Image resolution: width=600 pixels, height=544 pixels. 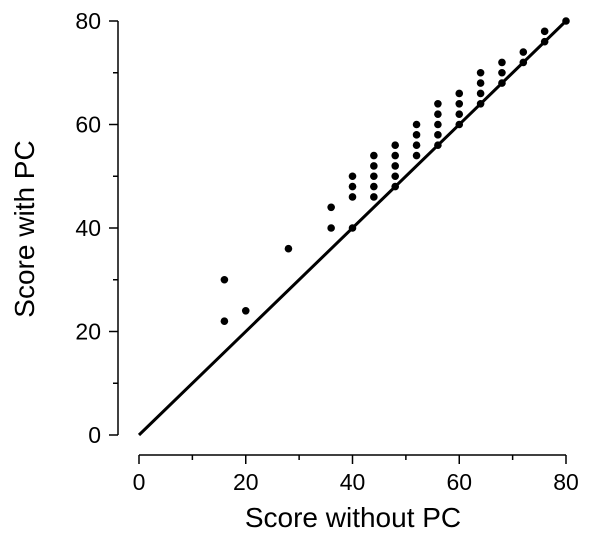 What do you see at coordinates (353, 482) in the screenshot?
I see `x-tick-label: 40` at bounding box center [353, 482].